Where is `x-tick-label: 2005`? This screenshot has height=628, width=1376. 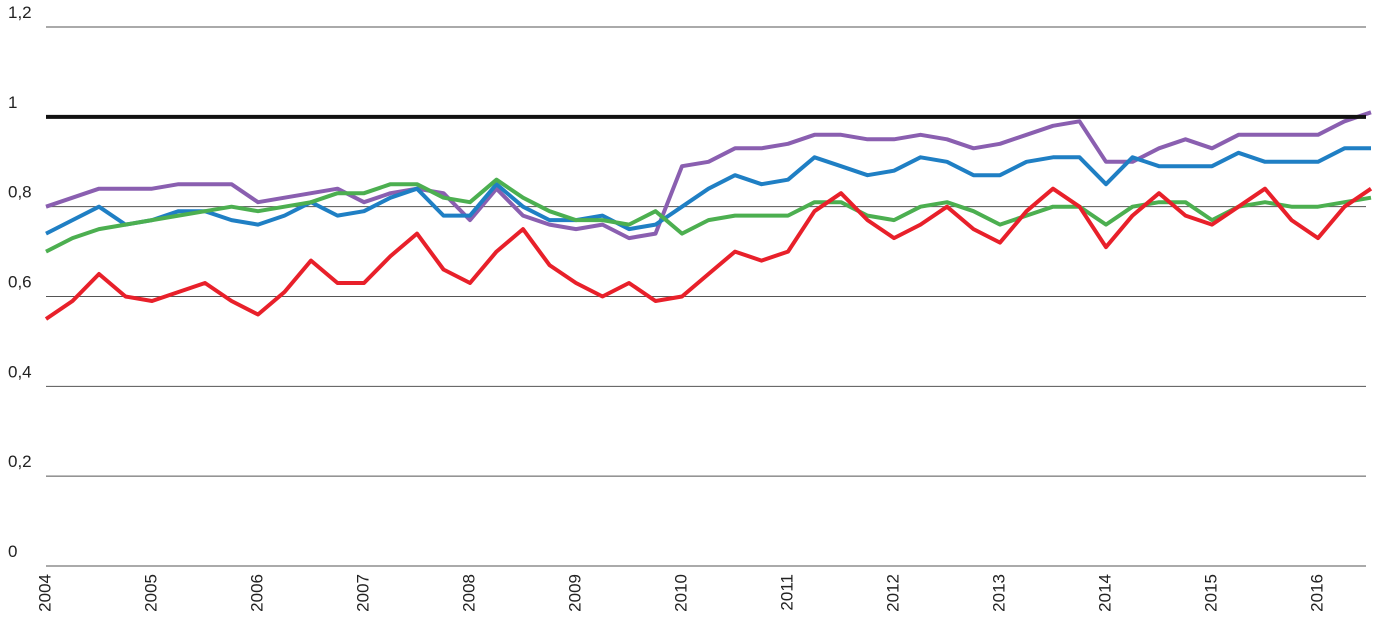 x-tick-label: 2005 is located at coordinates (150, 593).